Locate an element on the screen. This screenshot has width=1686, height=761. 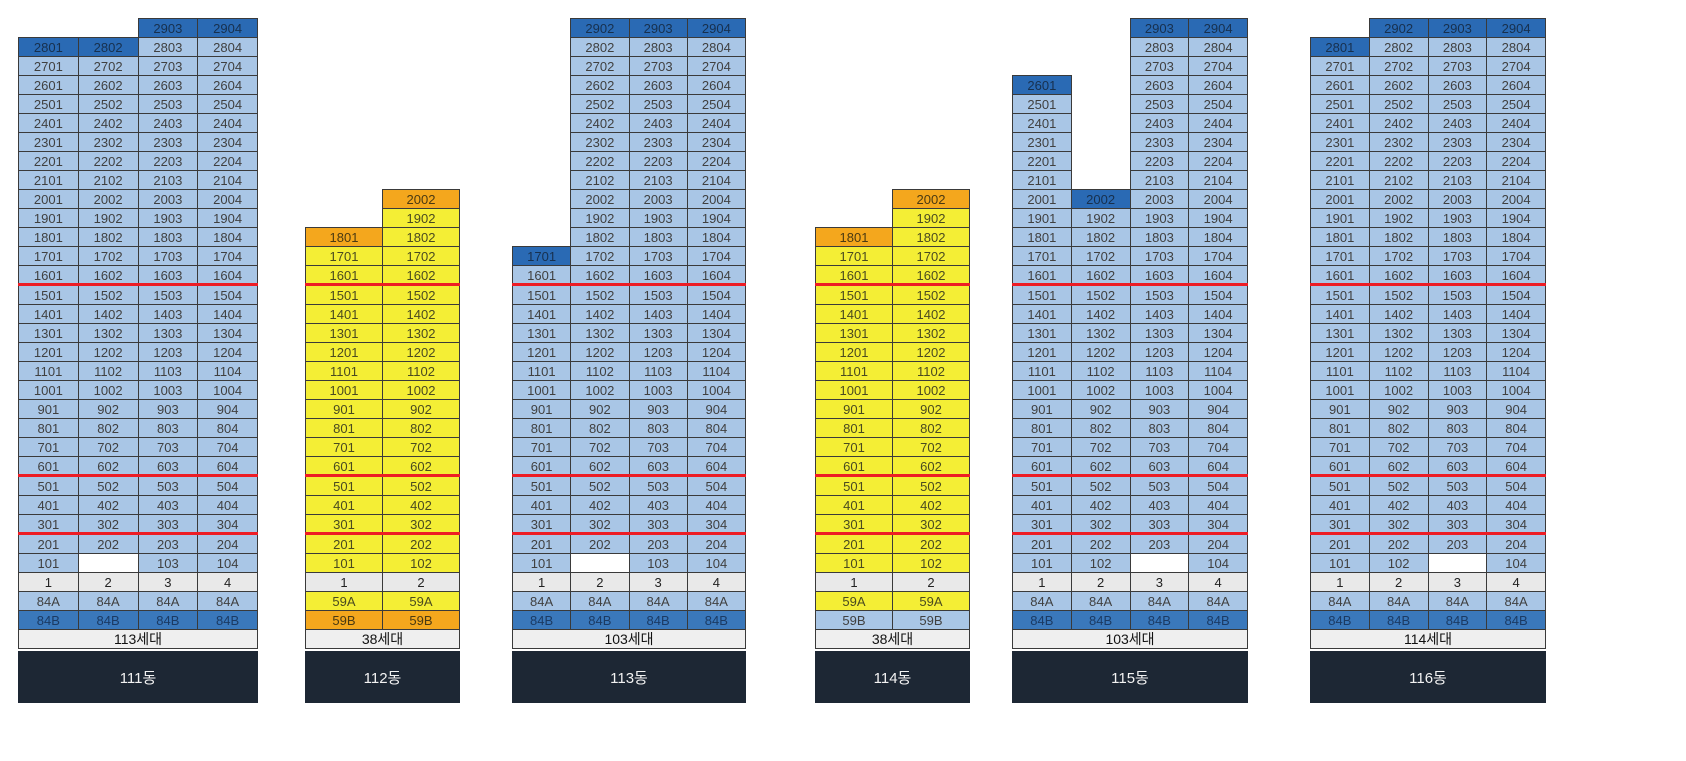
unit-115-2501: 2501 is located at coordinates (1042, 104).